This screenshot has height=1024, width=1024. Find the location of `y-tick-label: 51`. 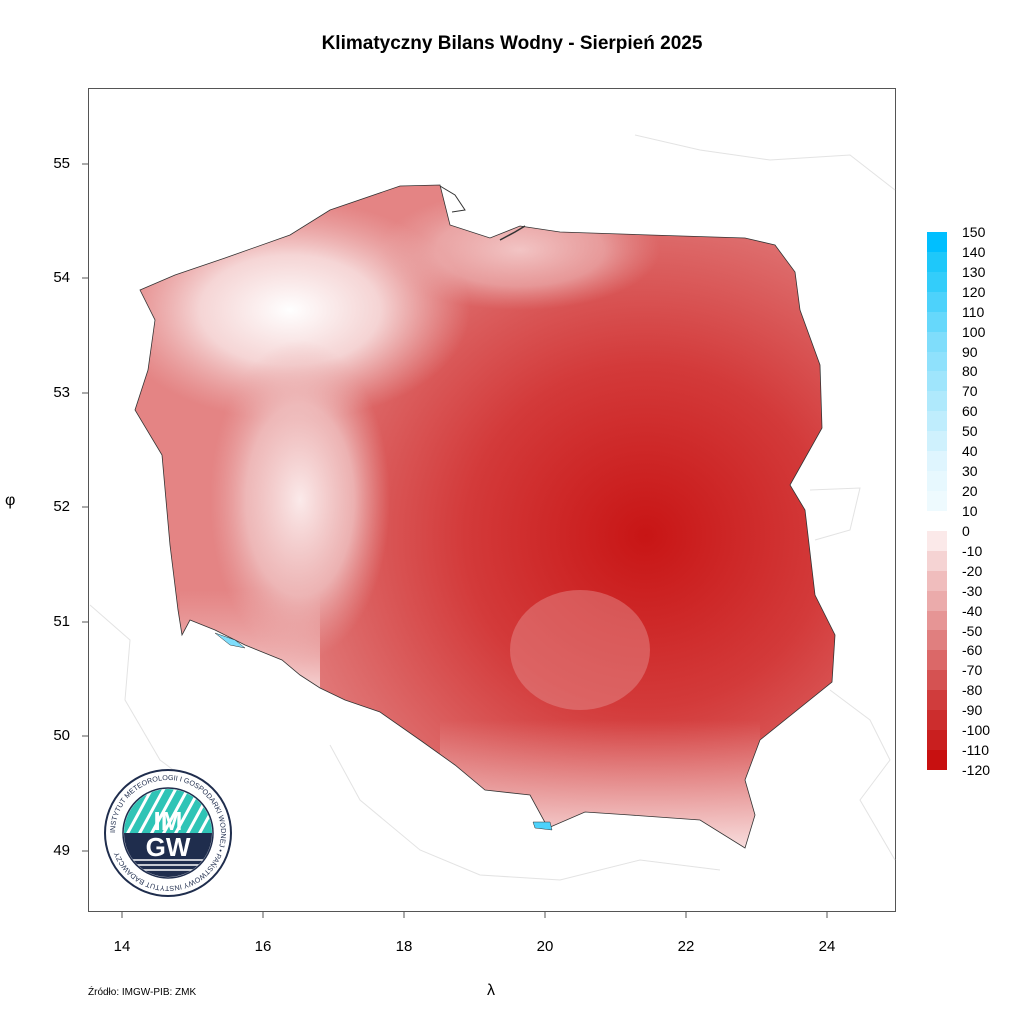

y-tick-label: 51 is located at coordinates (61, 621).